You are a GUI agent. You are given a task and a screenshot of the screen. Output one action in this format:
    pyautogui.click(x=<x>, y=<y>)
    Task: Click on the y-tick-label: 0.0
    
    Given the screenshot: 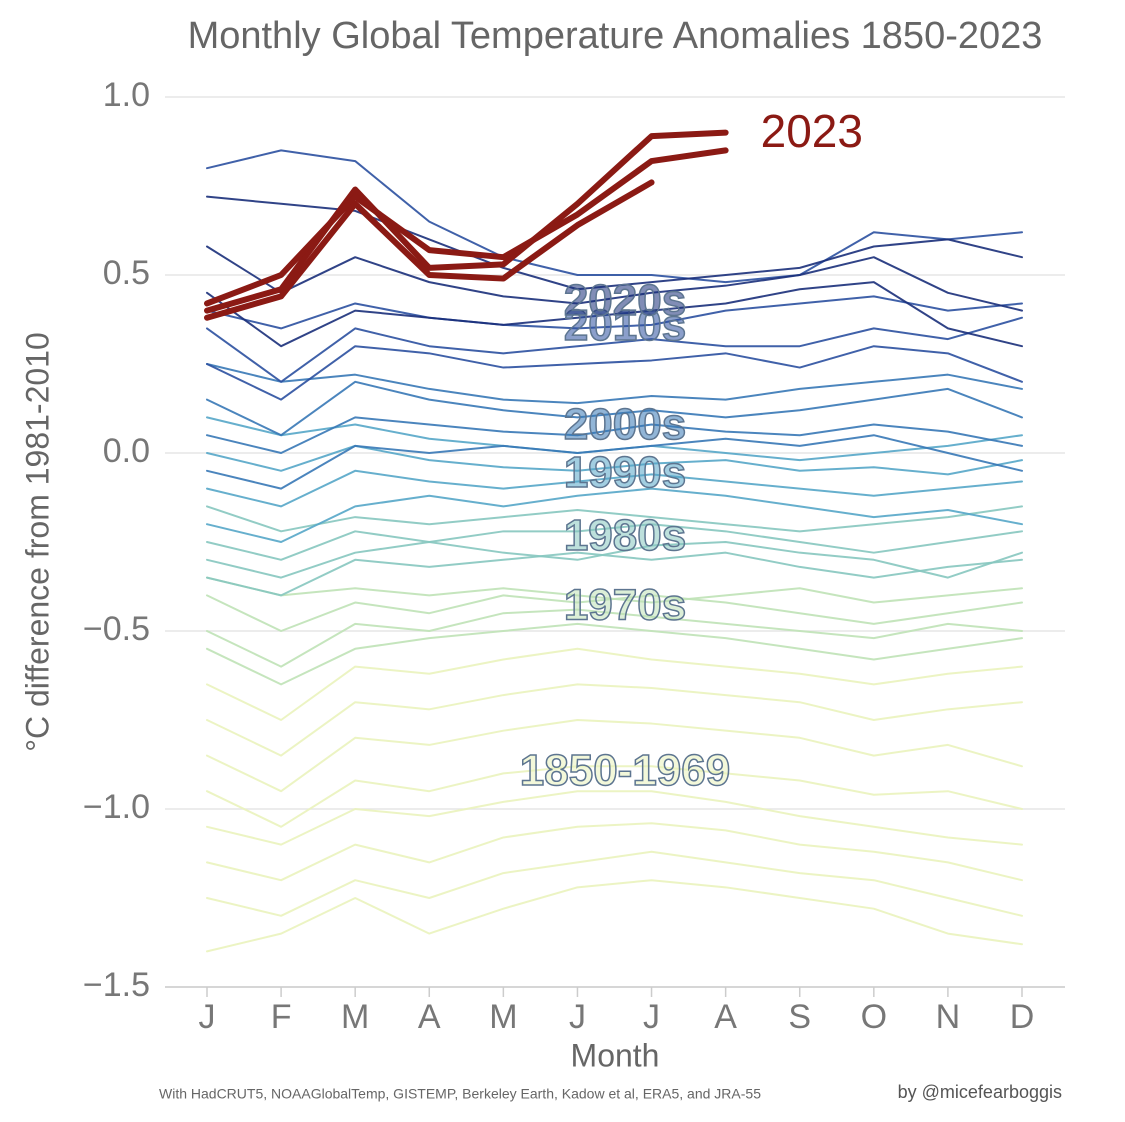 What is the action you would take?
    pyautogui.click(x=126, y=451)
    